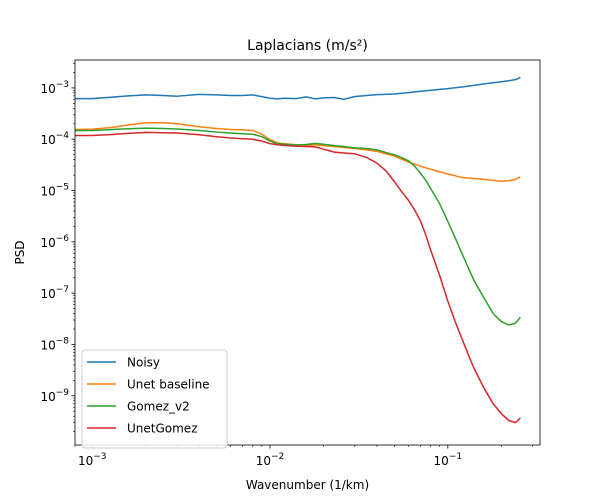 The height and width of the screenshot is (500, 600). I want to click on y-tick-label: 10⁻⁶, so click(54, 242).